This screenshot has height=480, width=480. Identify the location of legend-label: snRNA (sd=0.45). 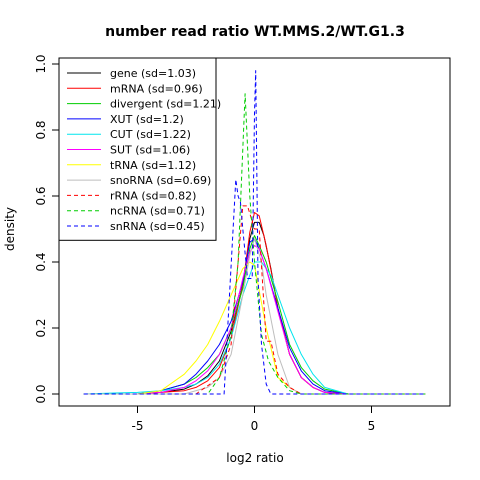
(157, 226).